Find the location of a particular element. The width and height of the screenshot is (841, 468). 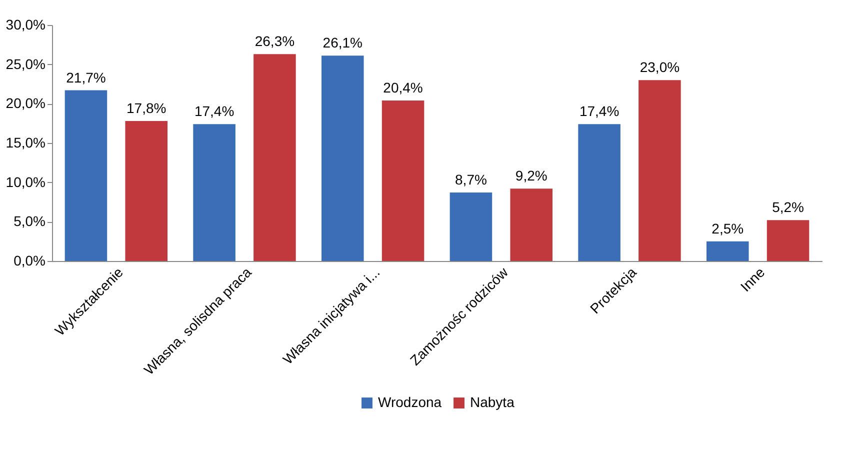

data-label: 23,0% is located at coordinates (660, 67).